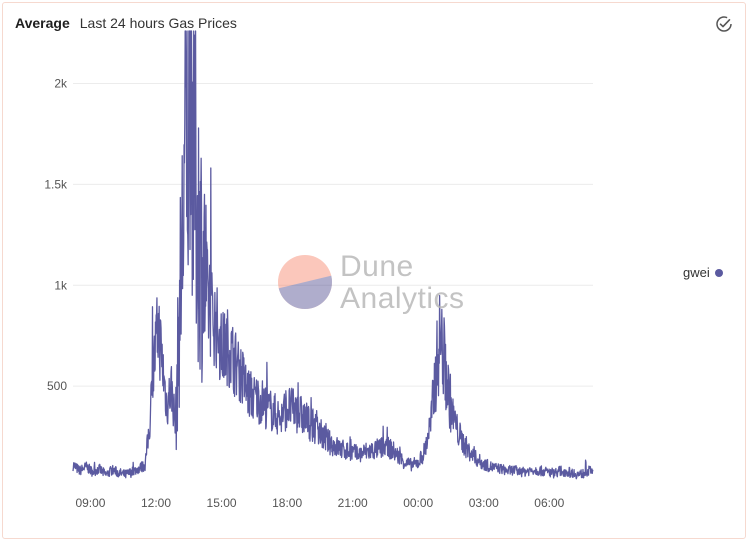 This screenshot has height=545, width=752. Describe the element at coordinates (56, 184) in the screenshot. I see `y-tick-label: 1.5k` at that location.